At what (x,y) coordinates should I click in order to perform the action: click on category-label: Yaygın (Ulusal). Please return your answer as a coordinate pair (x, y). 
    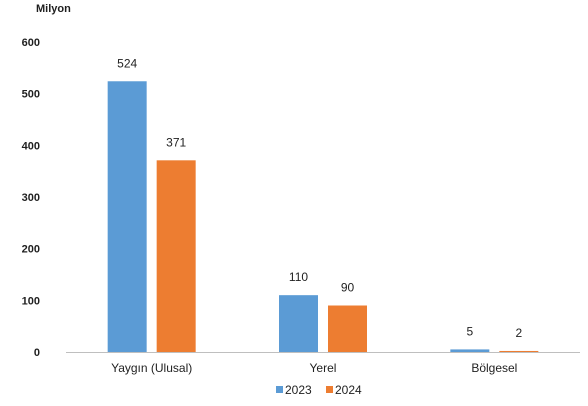
    Looking at the image, I should click on (151, 368).